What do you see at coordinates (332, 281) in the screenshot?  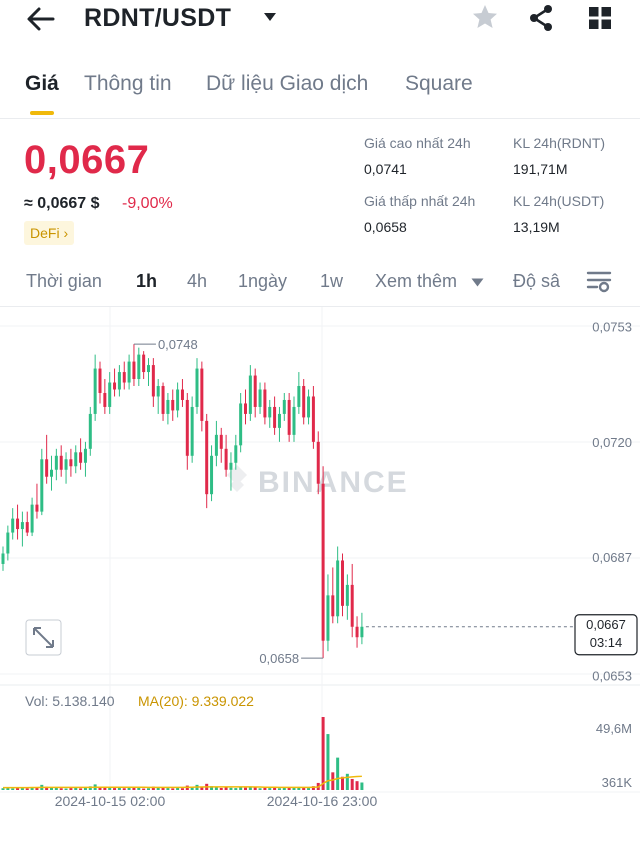 I see `timeframe-1w: 1w` at bounding box center [332, 281].